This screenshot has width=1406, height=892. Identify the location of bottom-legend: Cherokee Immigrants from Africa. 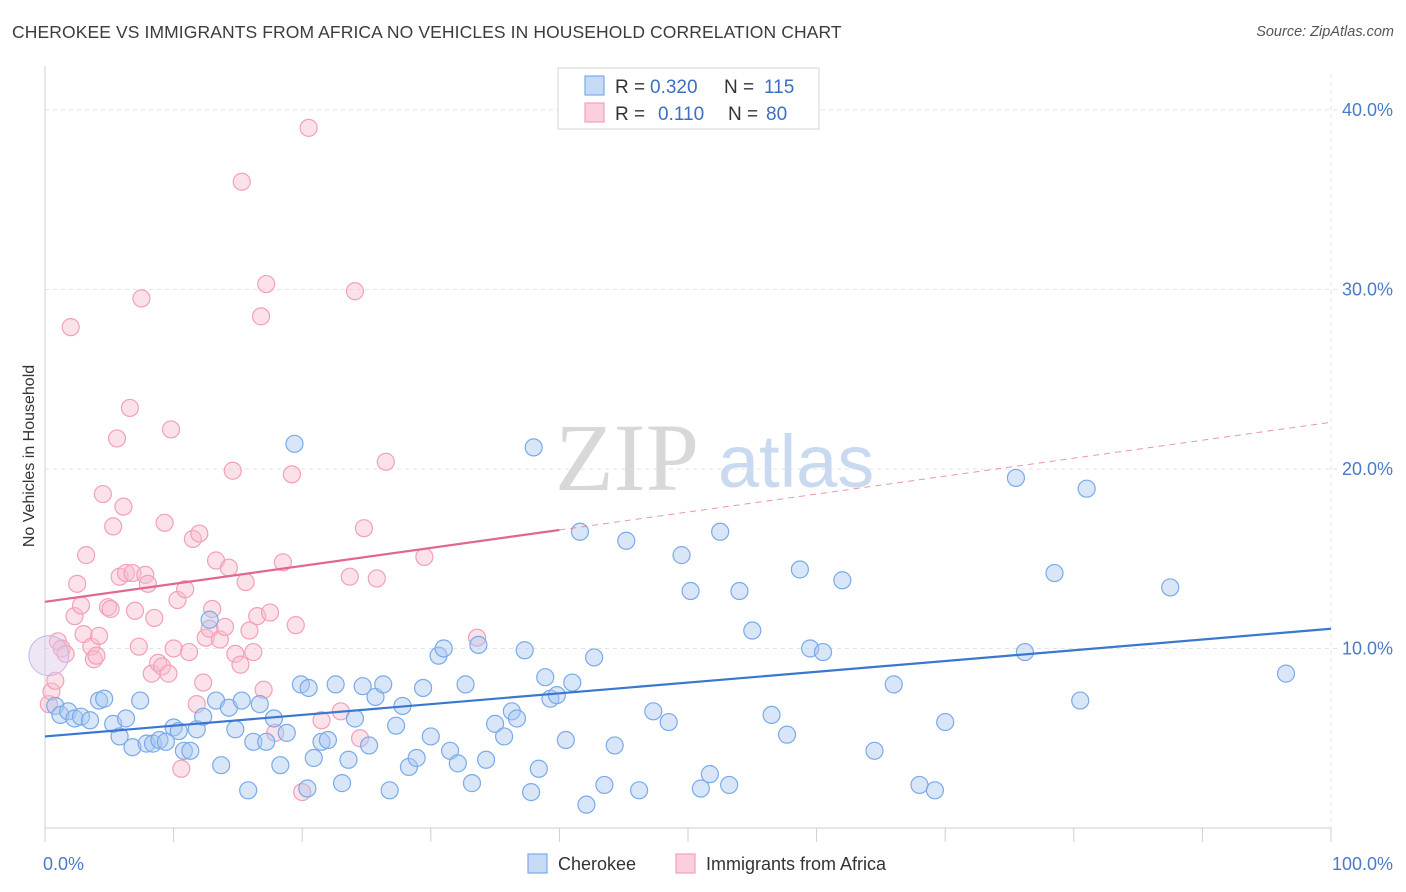
(707, 863).